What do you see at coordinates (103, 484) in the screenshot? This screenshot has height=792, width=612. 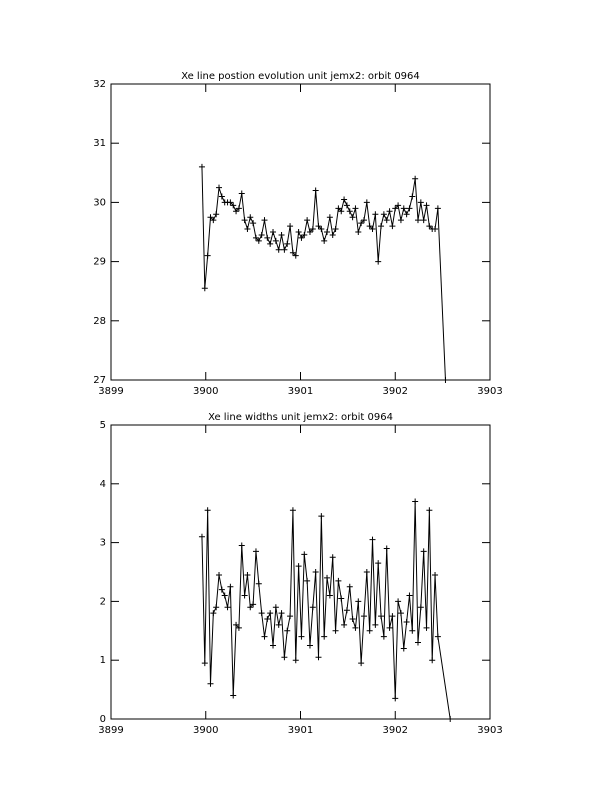 I see `y-tick-label: 4` at bounding box center [103, 484].